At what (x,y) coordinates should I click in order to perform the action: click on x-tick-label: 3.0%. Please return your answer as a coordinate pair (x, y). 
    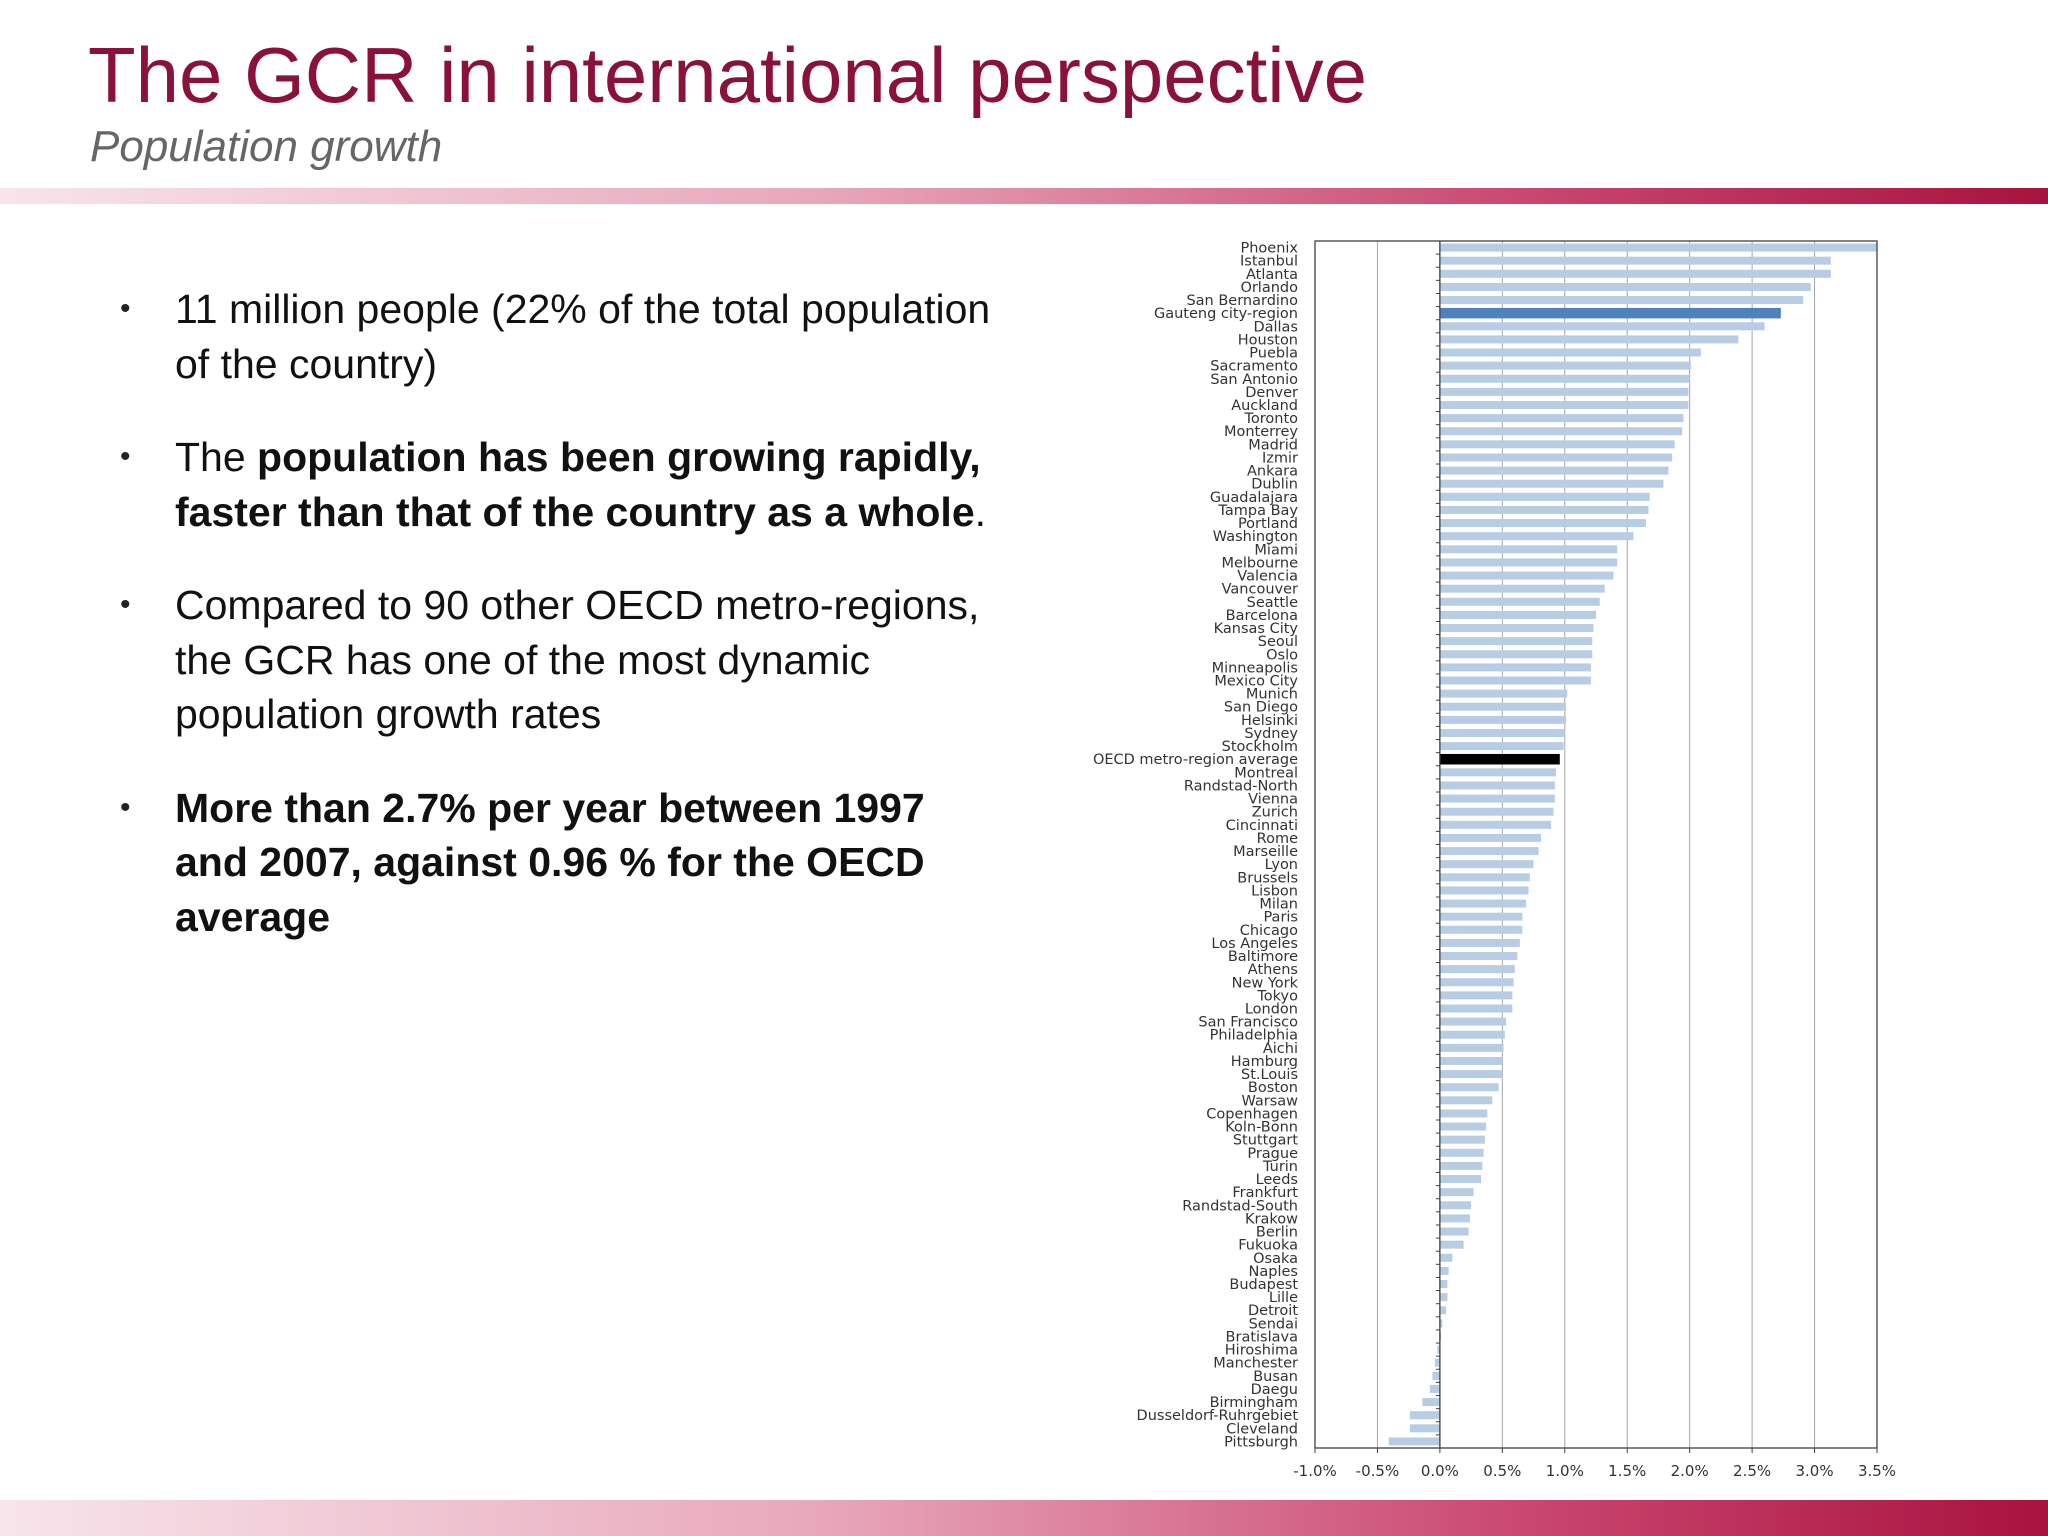
    Looking at the image, I should click on (1815, 1471).